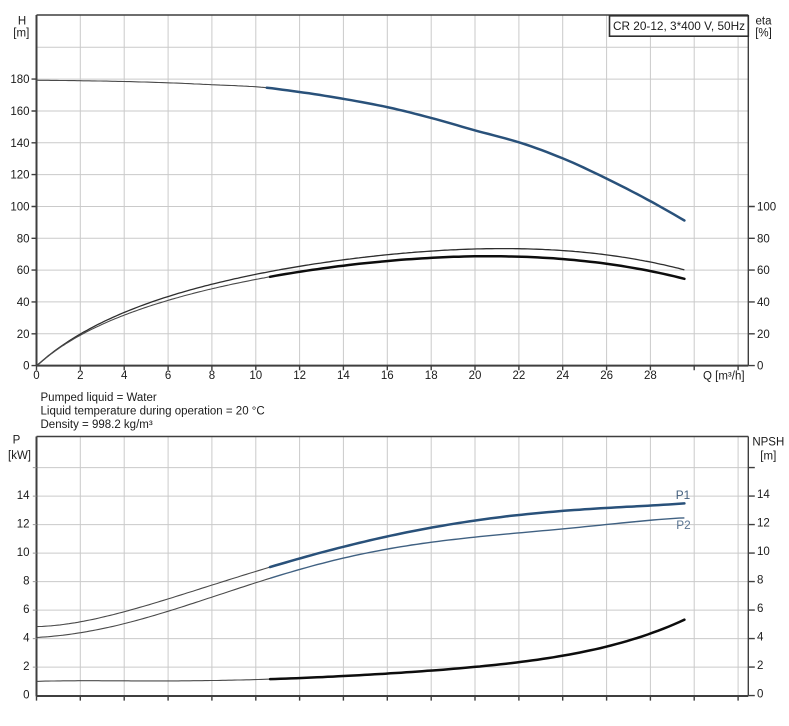 The width and height of the screenshot is (789, 726). Describe the element at coordinates (19, 176) in the screenshot. I see `svg-text: 120` at that location.